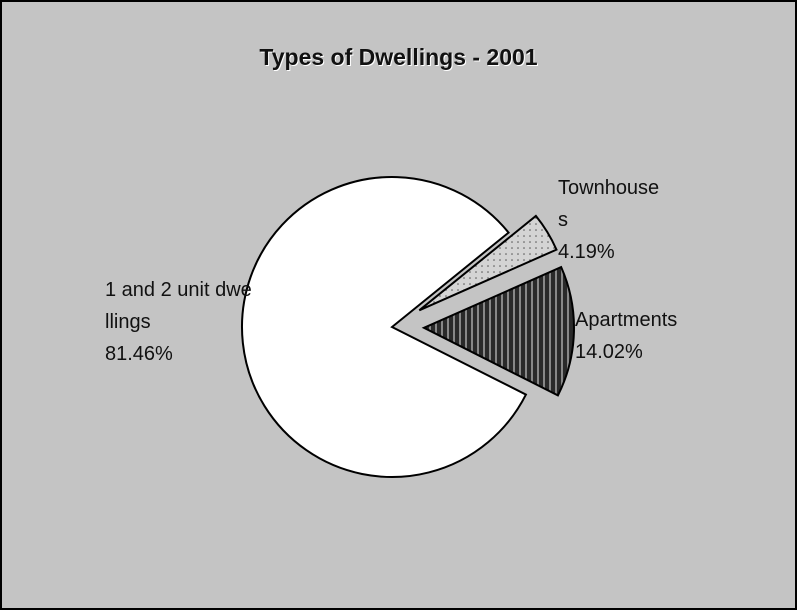  Describe the element at coordinates (609, 204) in the screenshot. I see `category-label: Townhouses` at that location.